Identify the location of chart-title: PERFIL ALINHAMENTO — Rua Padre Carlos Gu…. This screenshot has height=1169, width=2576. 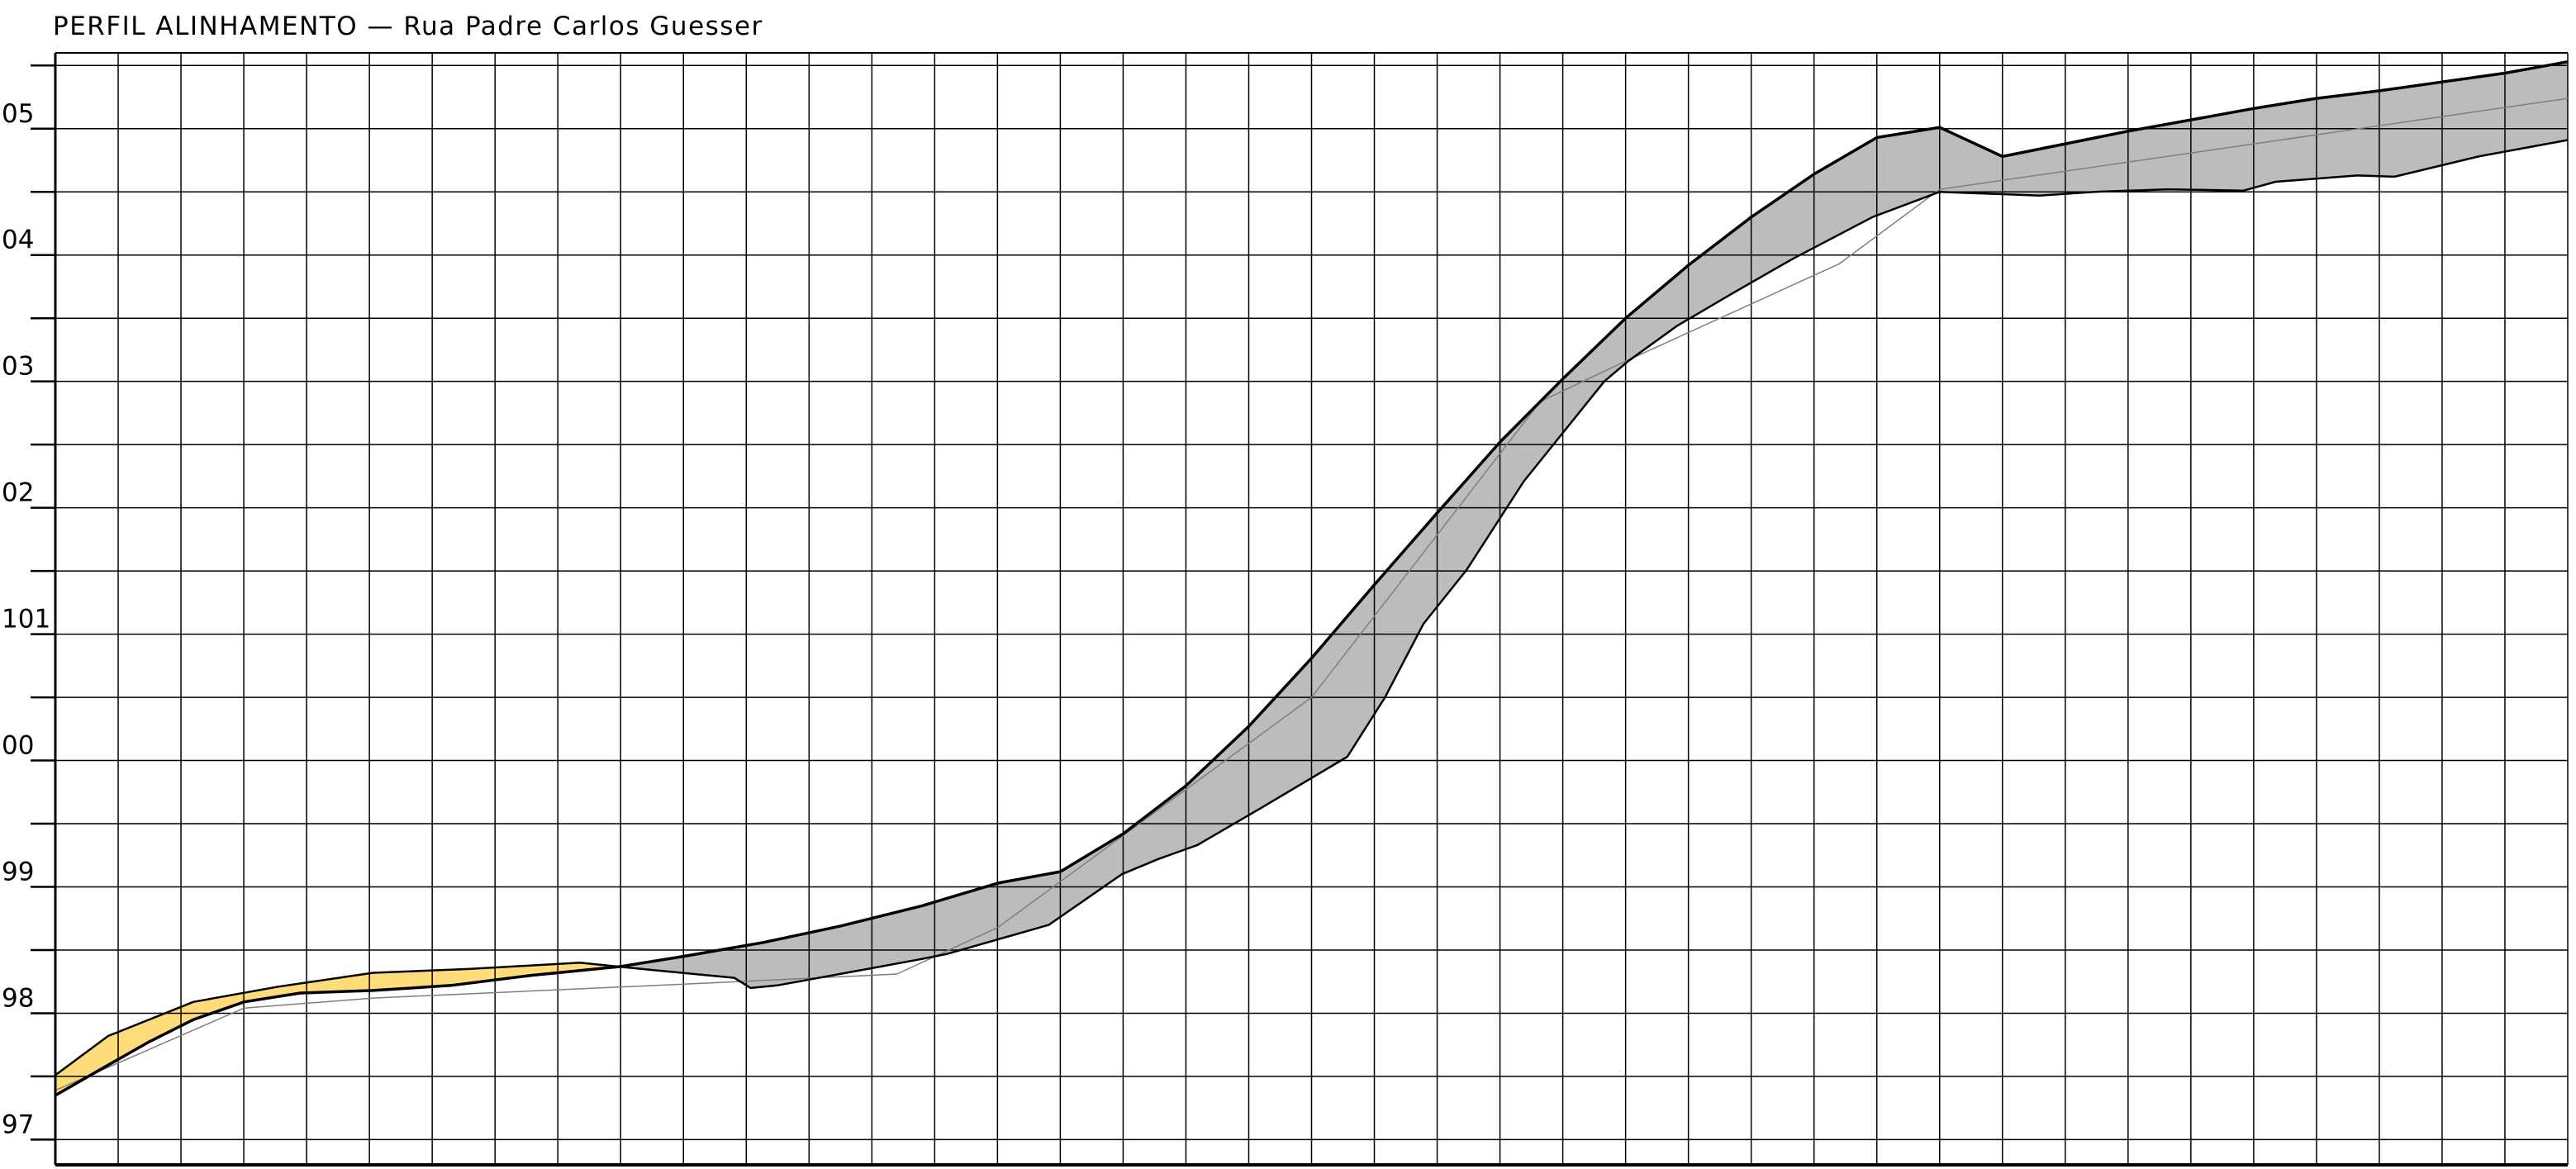
(408, 26).